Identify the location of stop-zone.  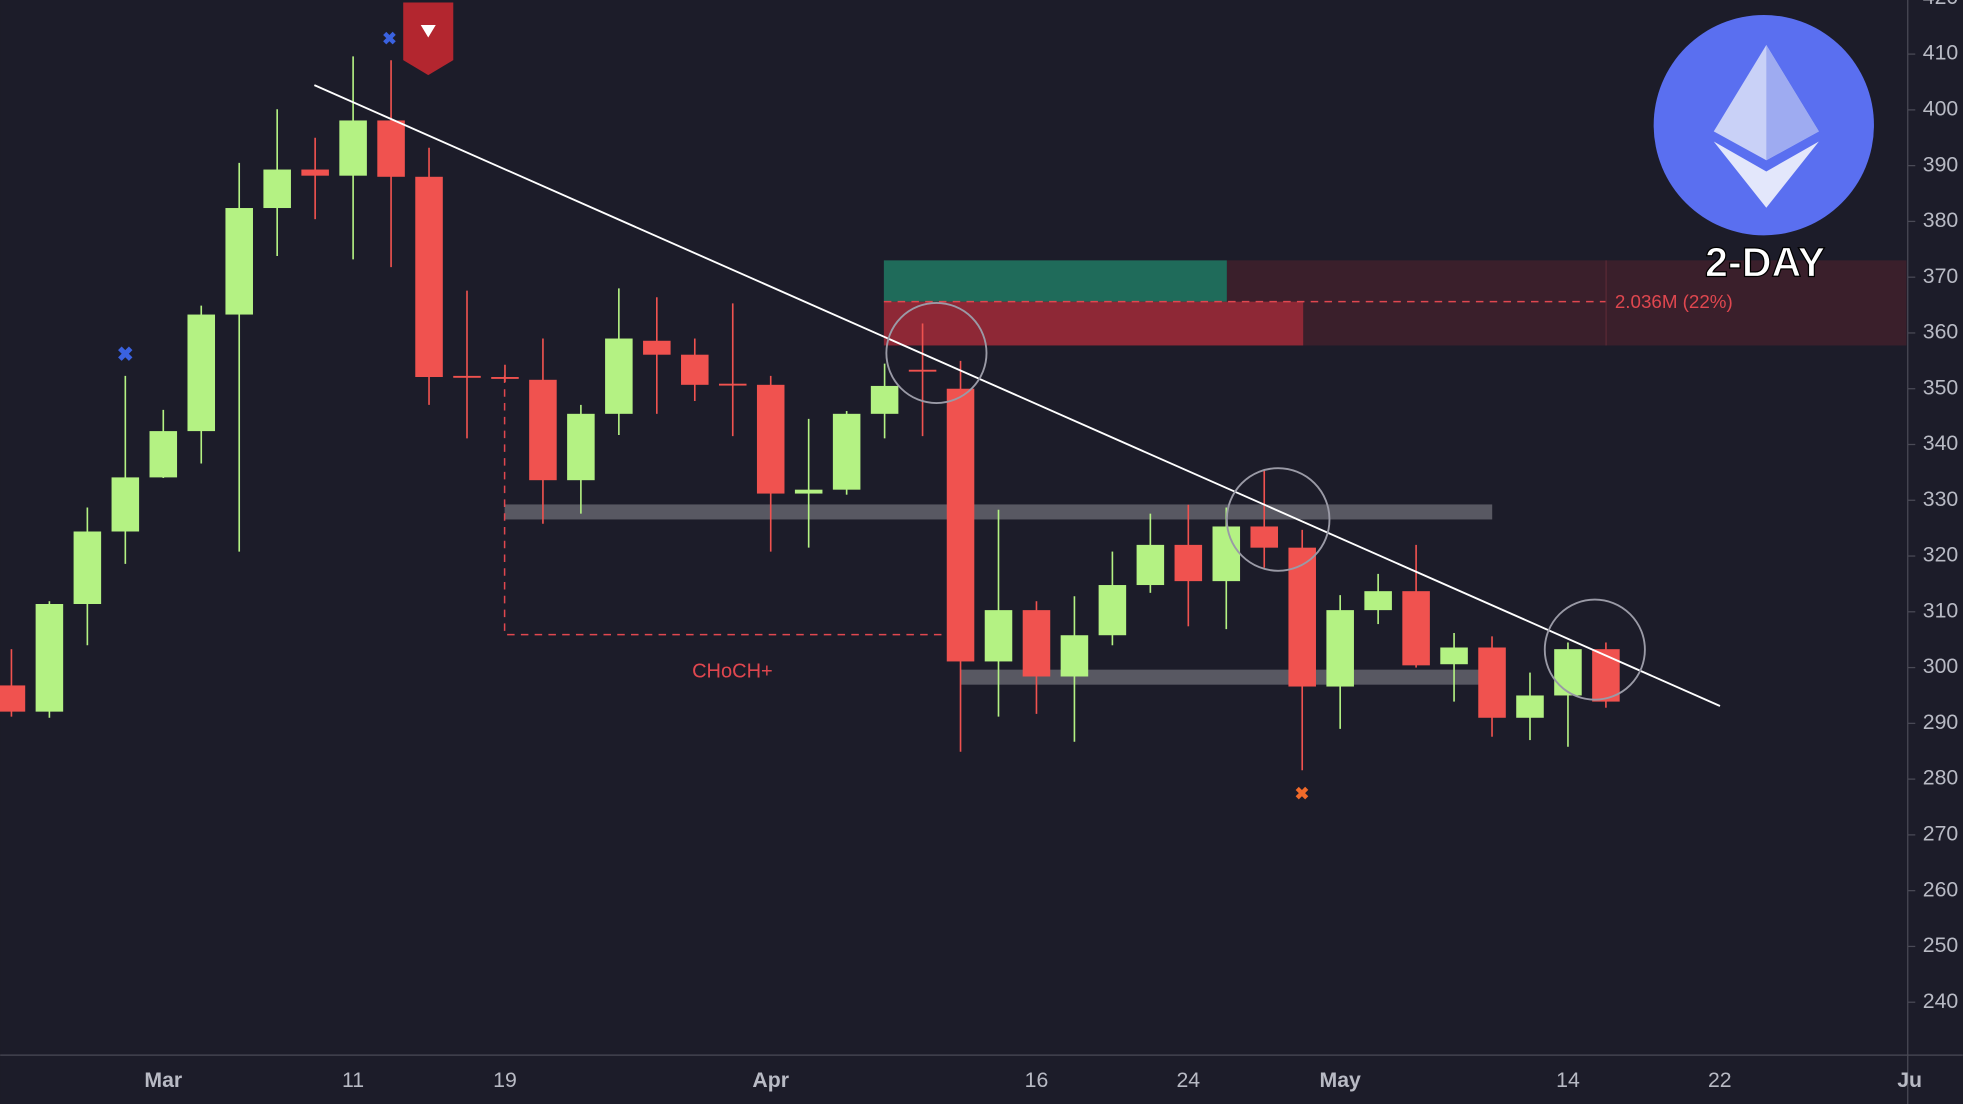
(1093, 323).